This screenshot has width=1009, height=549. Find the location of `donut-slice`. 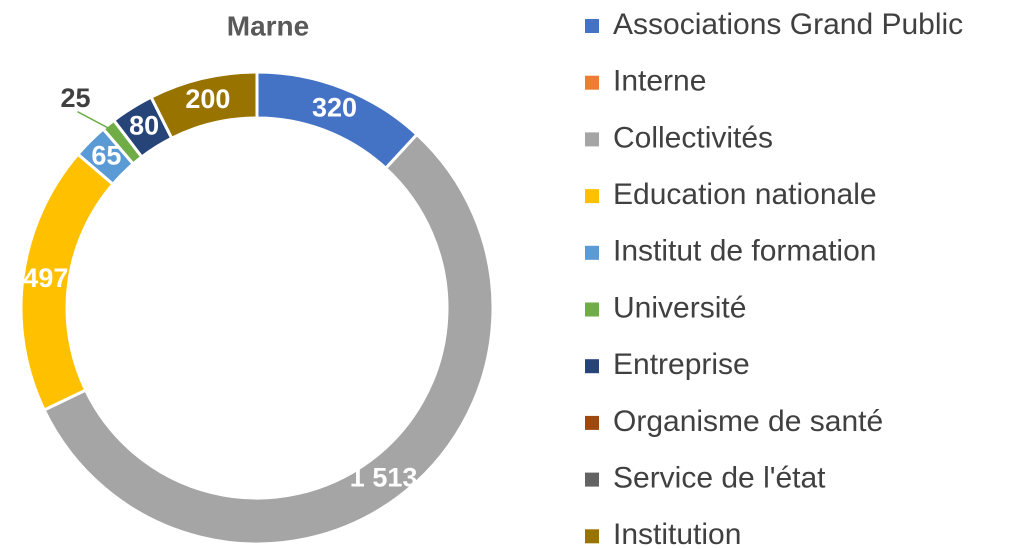

donut-slice is located at coordinates (204, 105).